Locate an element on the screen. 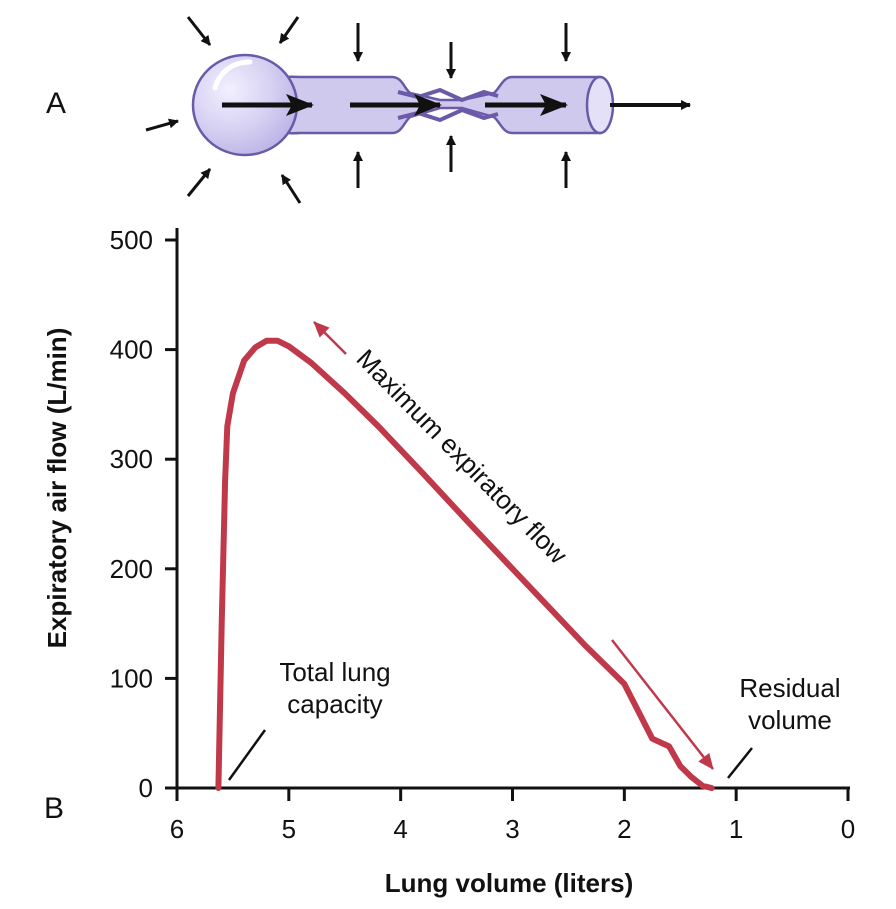 This screenshot has height=909, width=896. y-tick-label: 0 is located at coordinates (146, 788).